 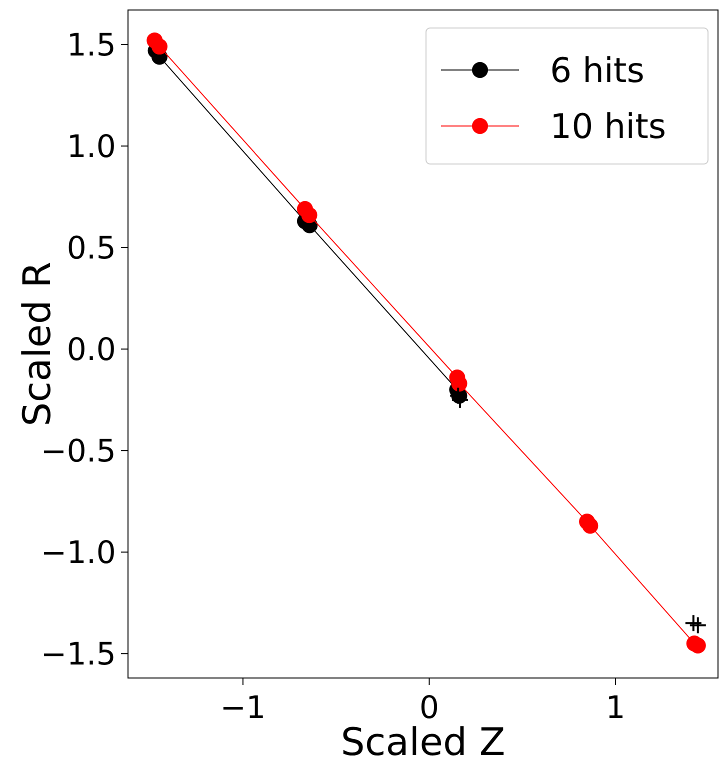 What do you see at coordinates (91, 350) in the screenshot?
I see `y-tick-label: 0.0` at bounding box center [91, 350].